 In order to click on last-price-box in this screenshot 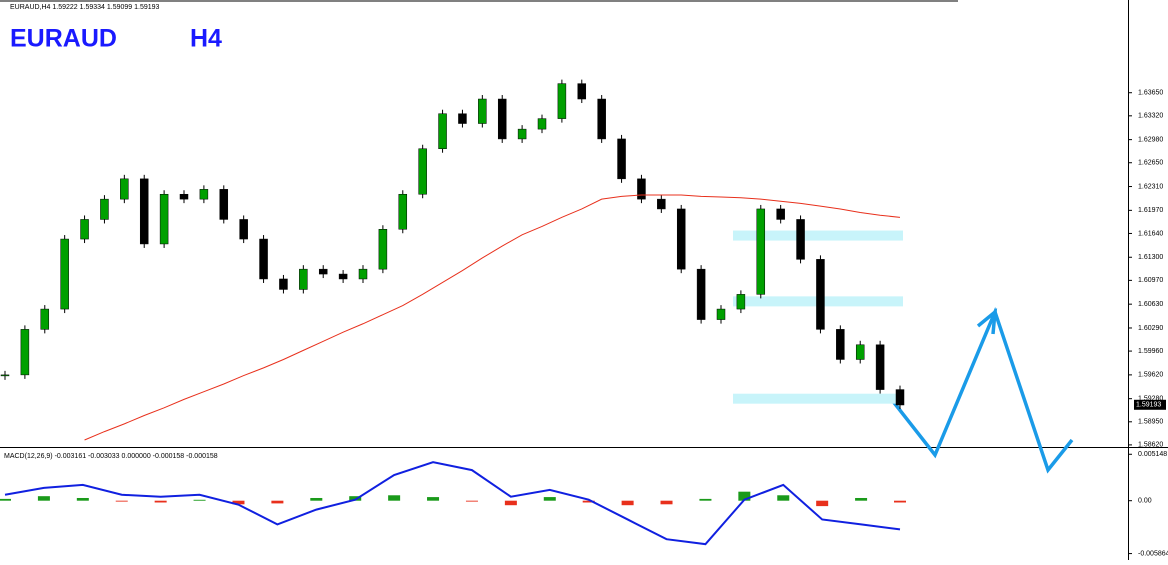, I will do `click(1150, 404)`.